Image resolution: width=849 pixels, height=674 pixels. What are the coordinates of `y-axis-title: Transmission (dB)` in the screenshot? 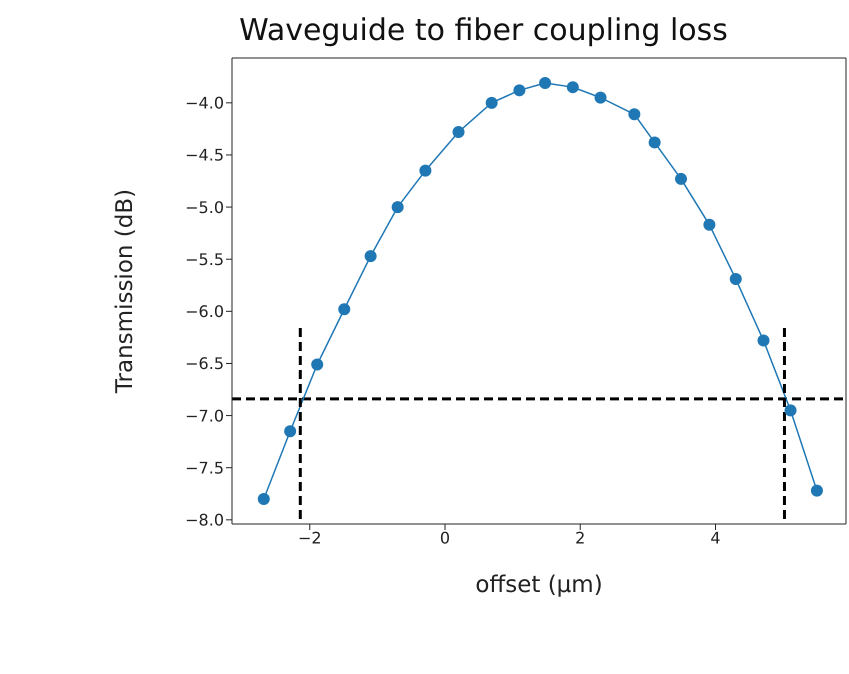 It's located at (125, 291).